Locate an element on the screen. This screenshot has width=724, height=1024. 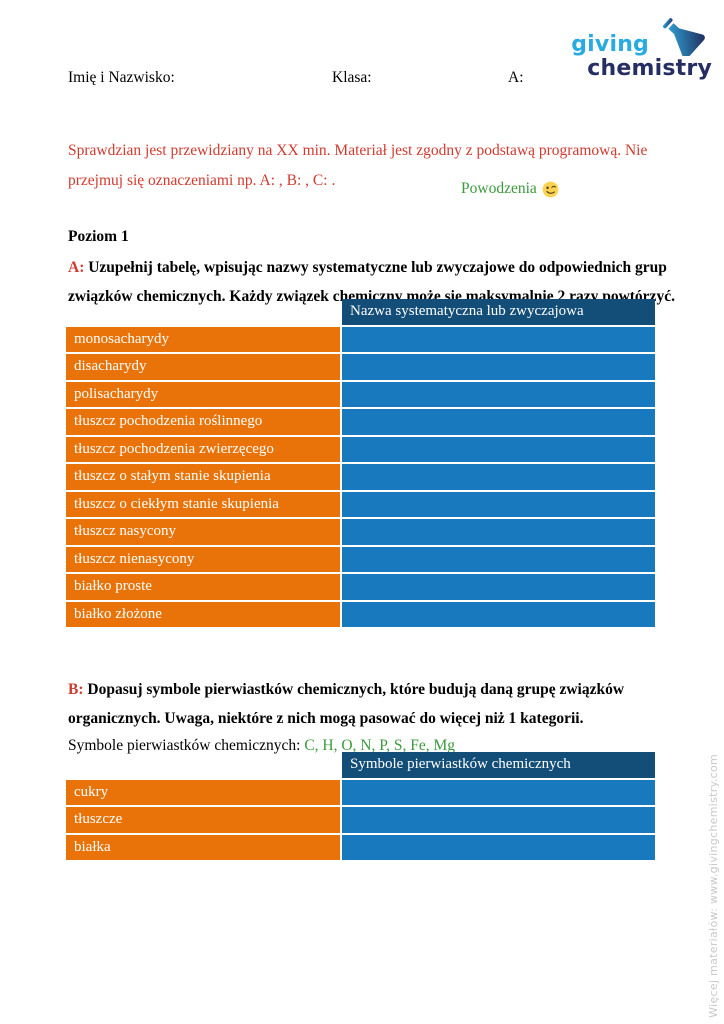
winking-face-emoji is located at coordinates (550, 189).